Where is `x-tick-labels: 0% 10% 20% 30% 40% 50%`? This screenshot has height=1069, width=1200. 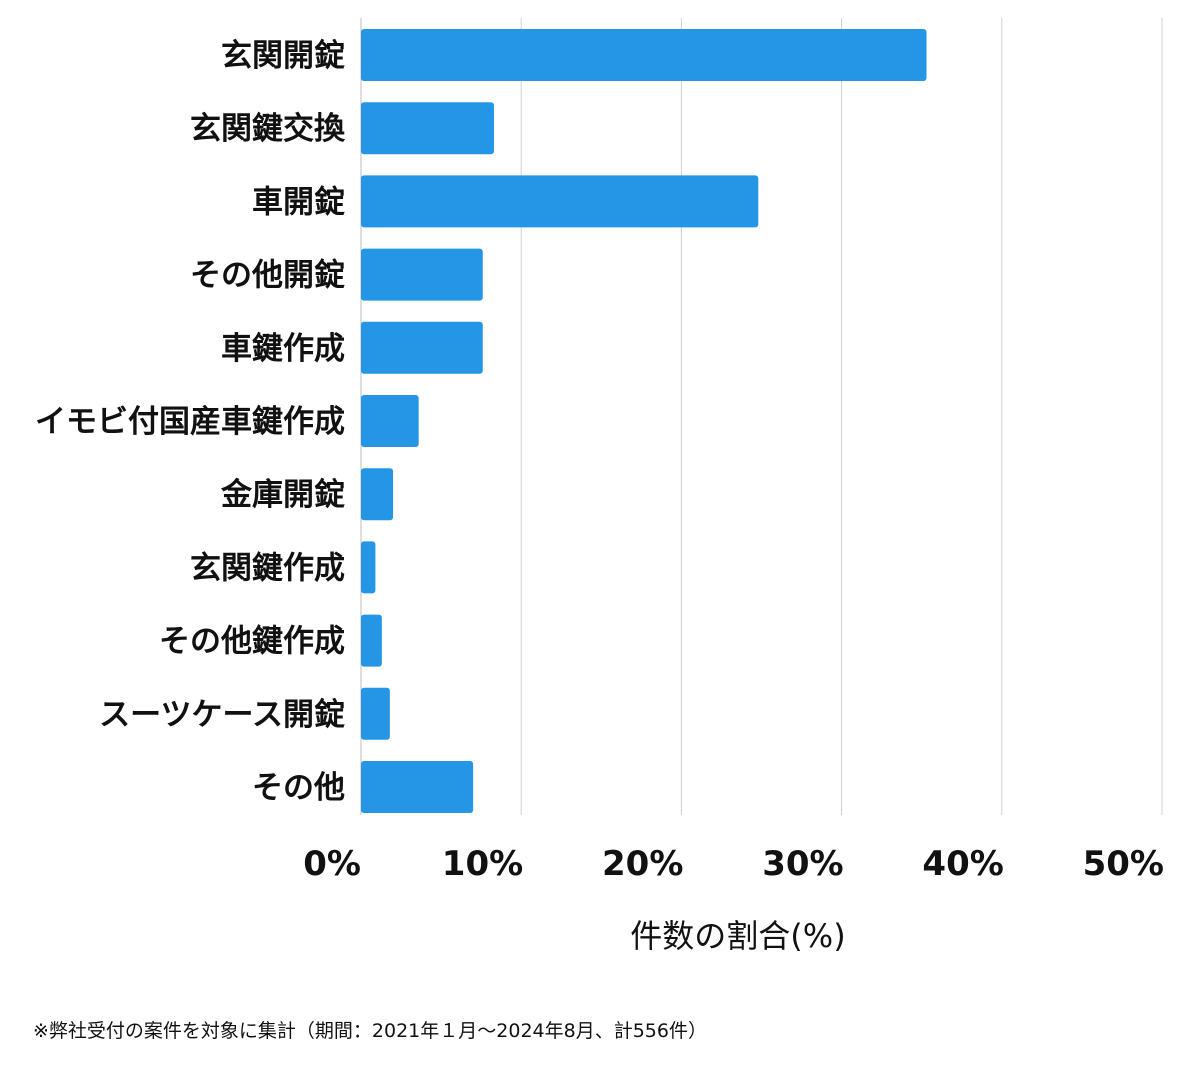
x-tick-labels: 0% 10% 20% 30% 40% 50% is located at coordinates (733, 864).